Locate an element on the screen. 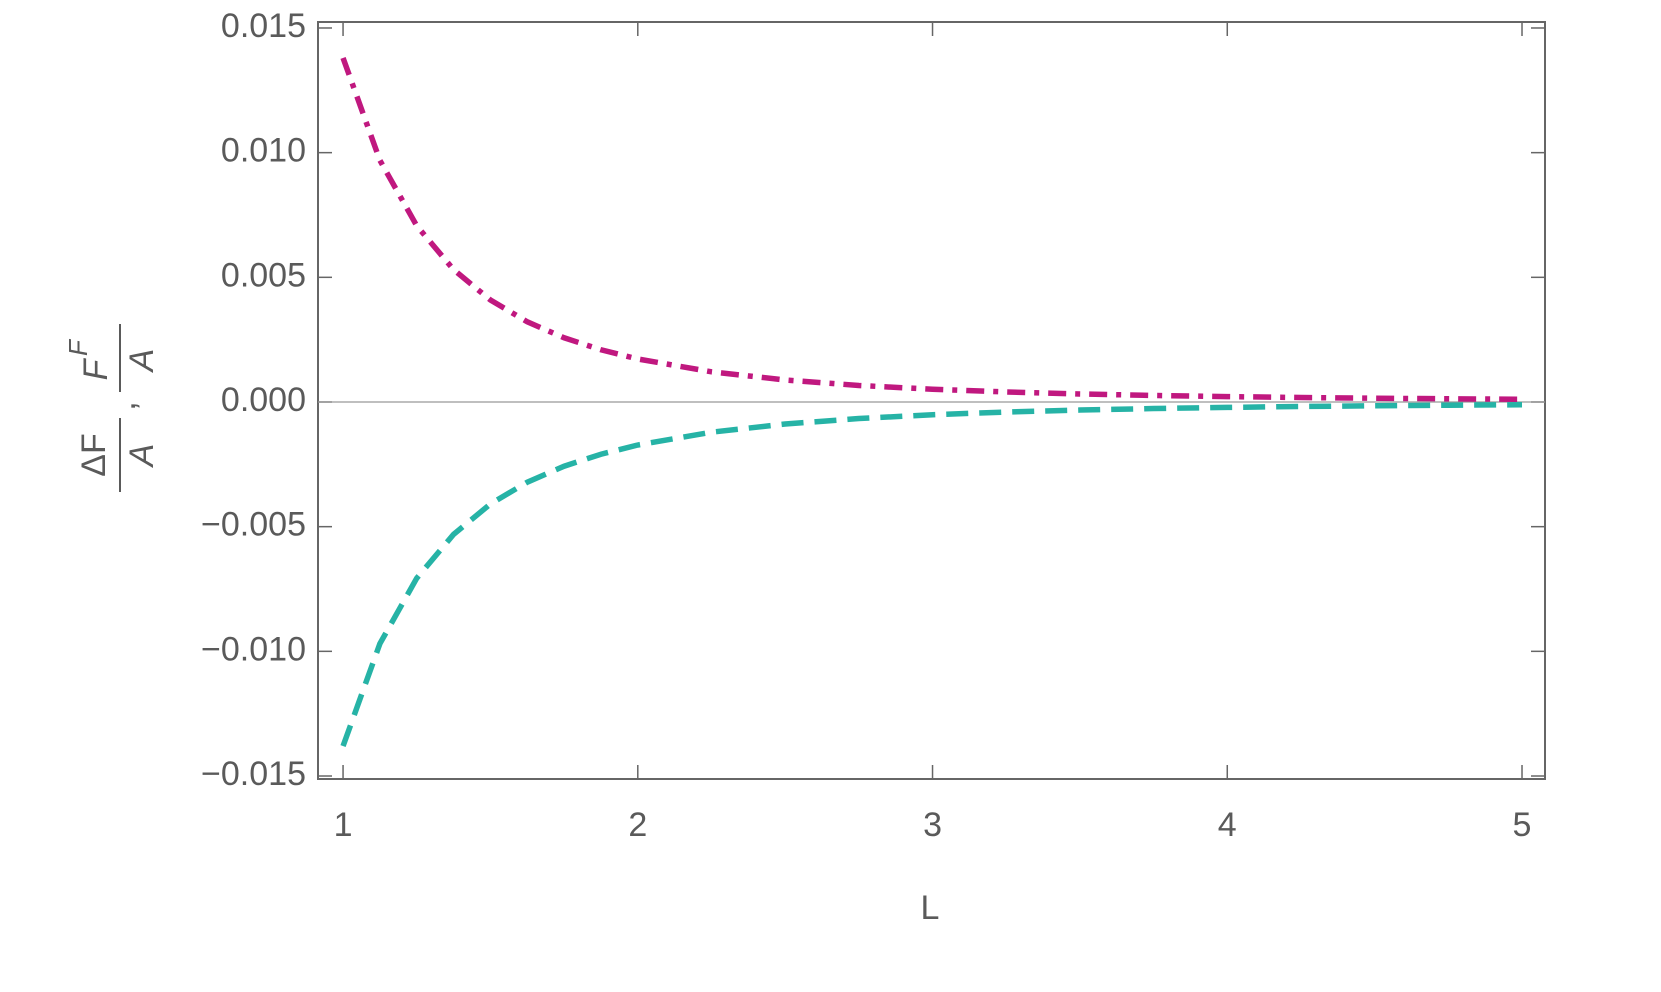 Image resolution: width=1661 pixels, height=992 pixels. x-tick-label: 3 is located at coordinates (932, 825).